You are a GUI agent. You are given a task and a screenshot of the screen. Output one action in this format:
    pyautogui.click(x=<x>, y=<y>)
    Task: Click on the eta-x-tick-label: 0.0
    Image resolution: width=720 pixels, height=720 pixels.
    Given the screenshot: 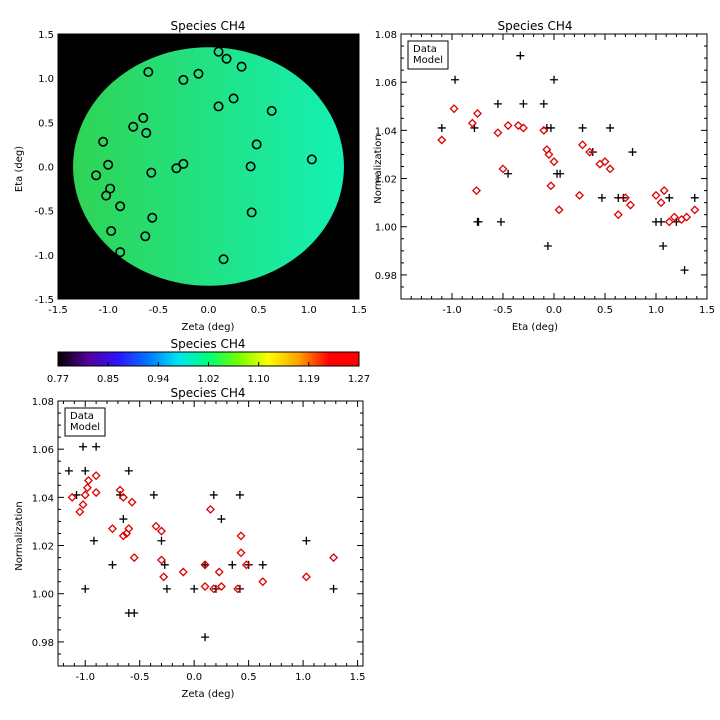 What is the action you would take?
    pyautogui.click(x=554, y=310)
    